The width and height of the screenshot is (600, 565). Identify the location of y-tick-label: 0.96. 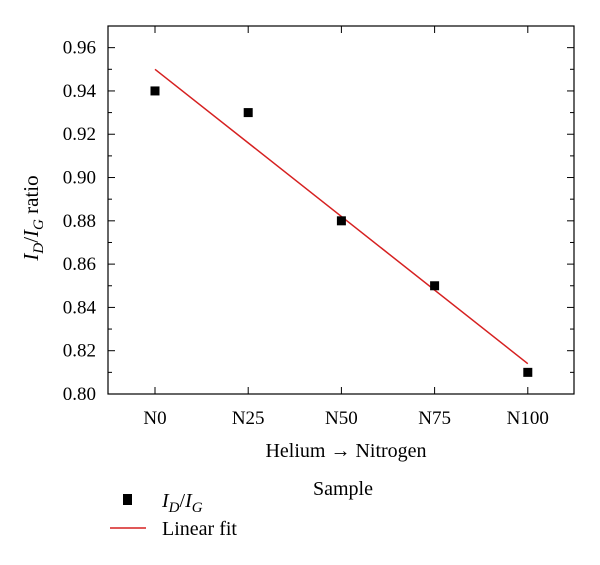
(79, 48).